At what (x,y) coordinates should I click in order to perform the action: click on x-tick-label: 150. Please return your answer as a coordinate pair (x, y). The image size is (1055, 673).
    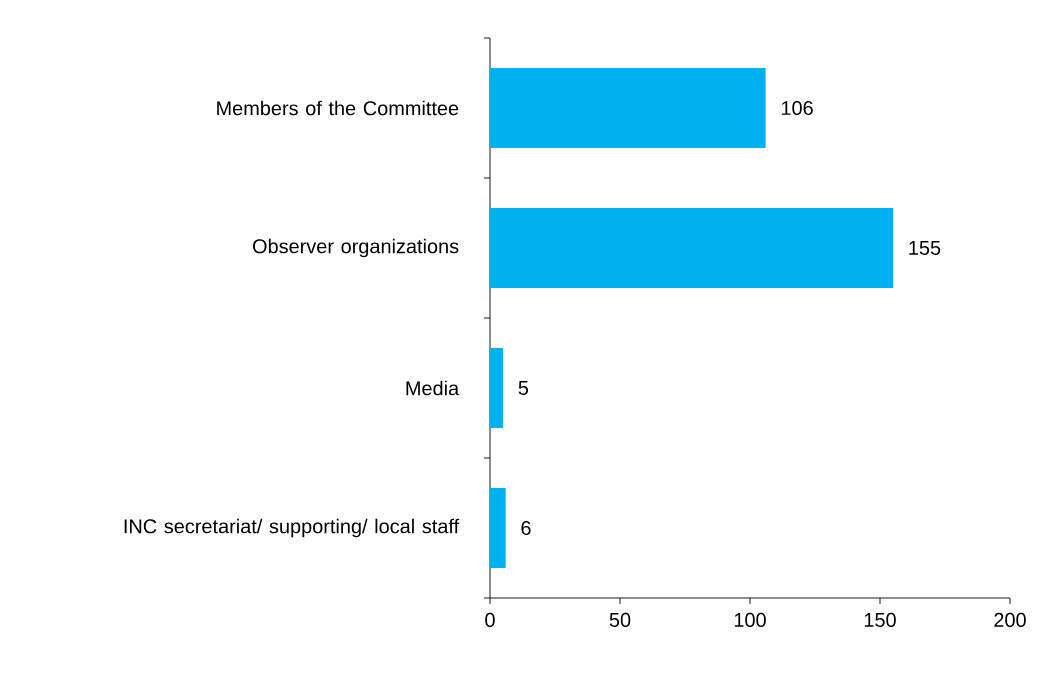
    Looking at the image, I should click on (880, 619).